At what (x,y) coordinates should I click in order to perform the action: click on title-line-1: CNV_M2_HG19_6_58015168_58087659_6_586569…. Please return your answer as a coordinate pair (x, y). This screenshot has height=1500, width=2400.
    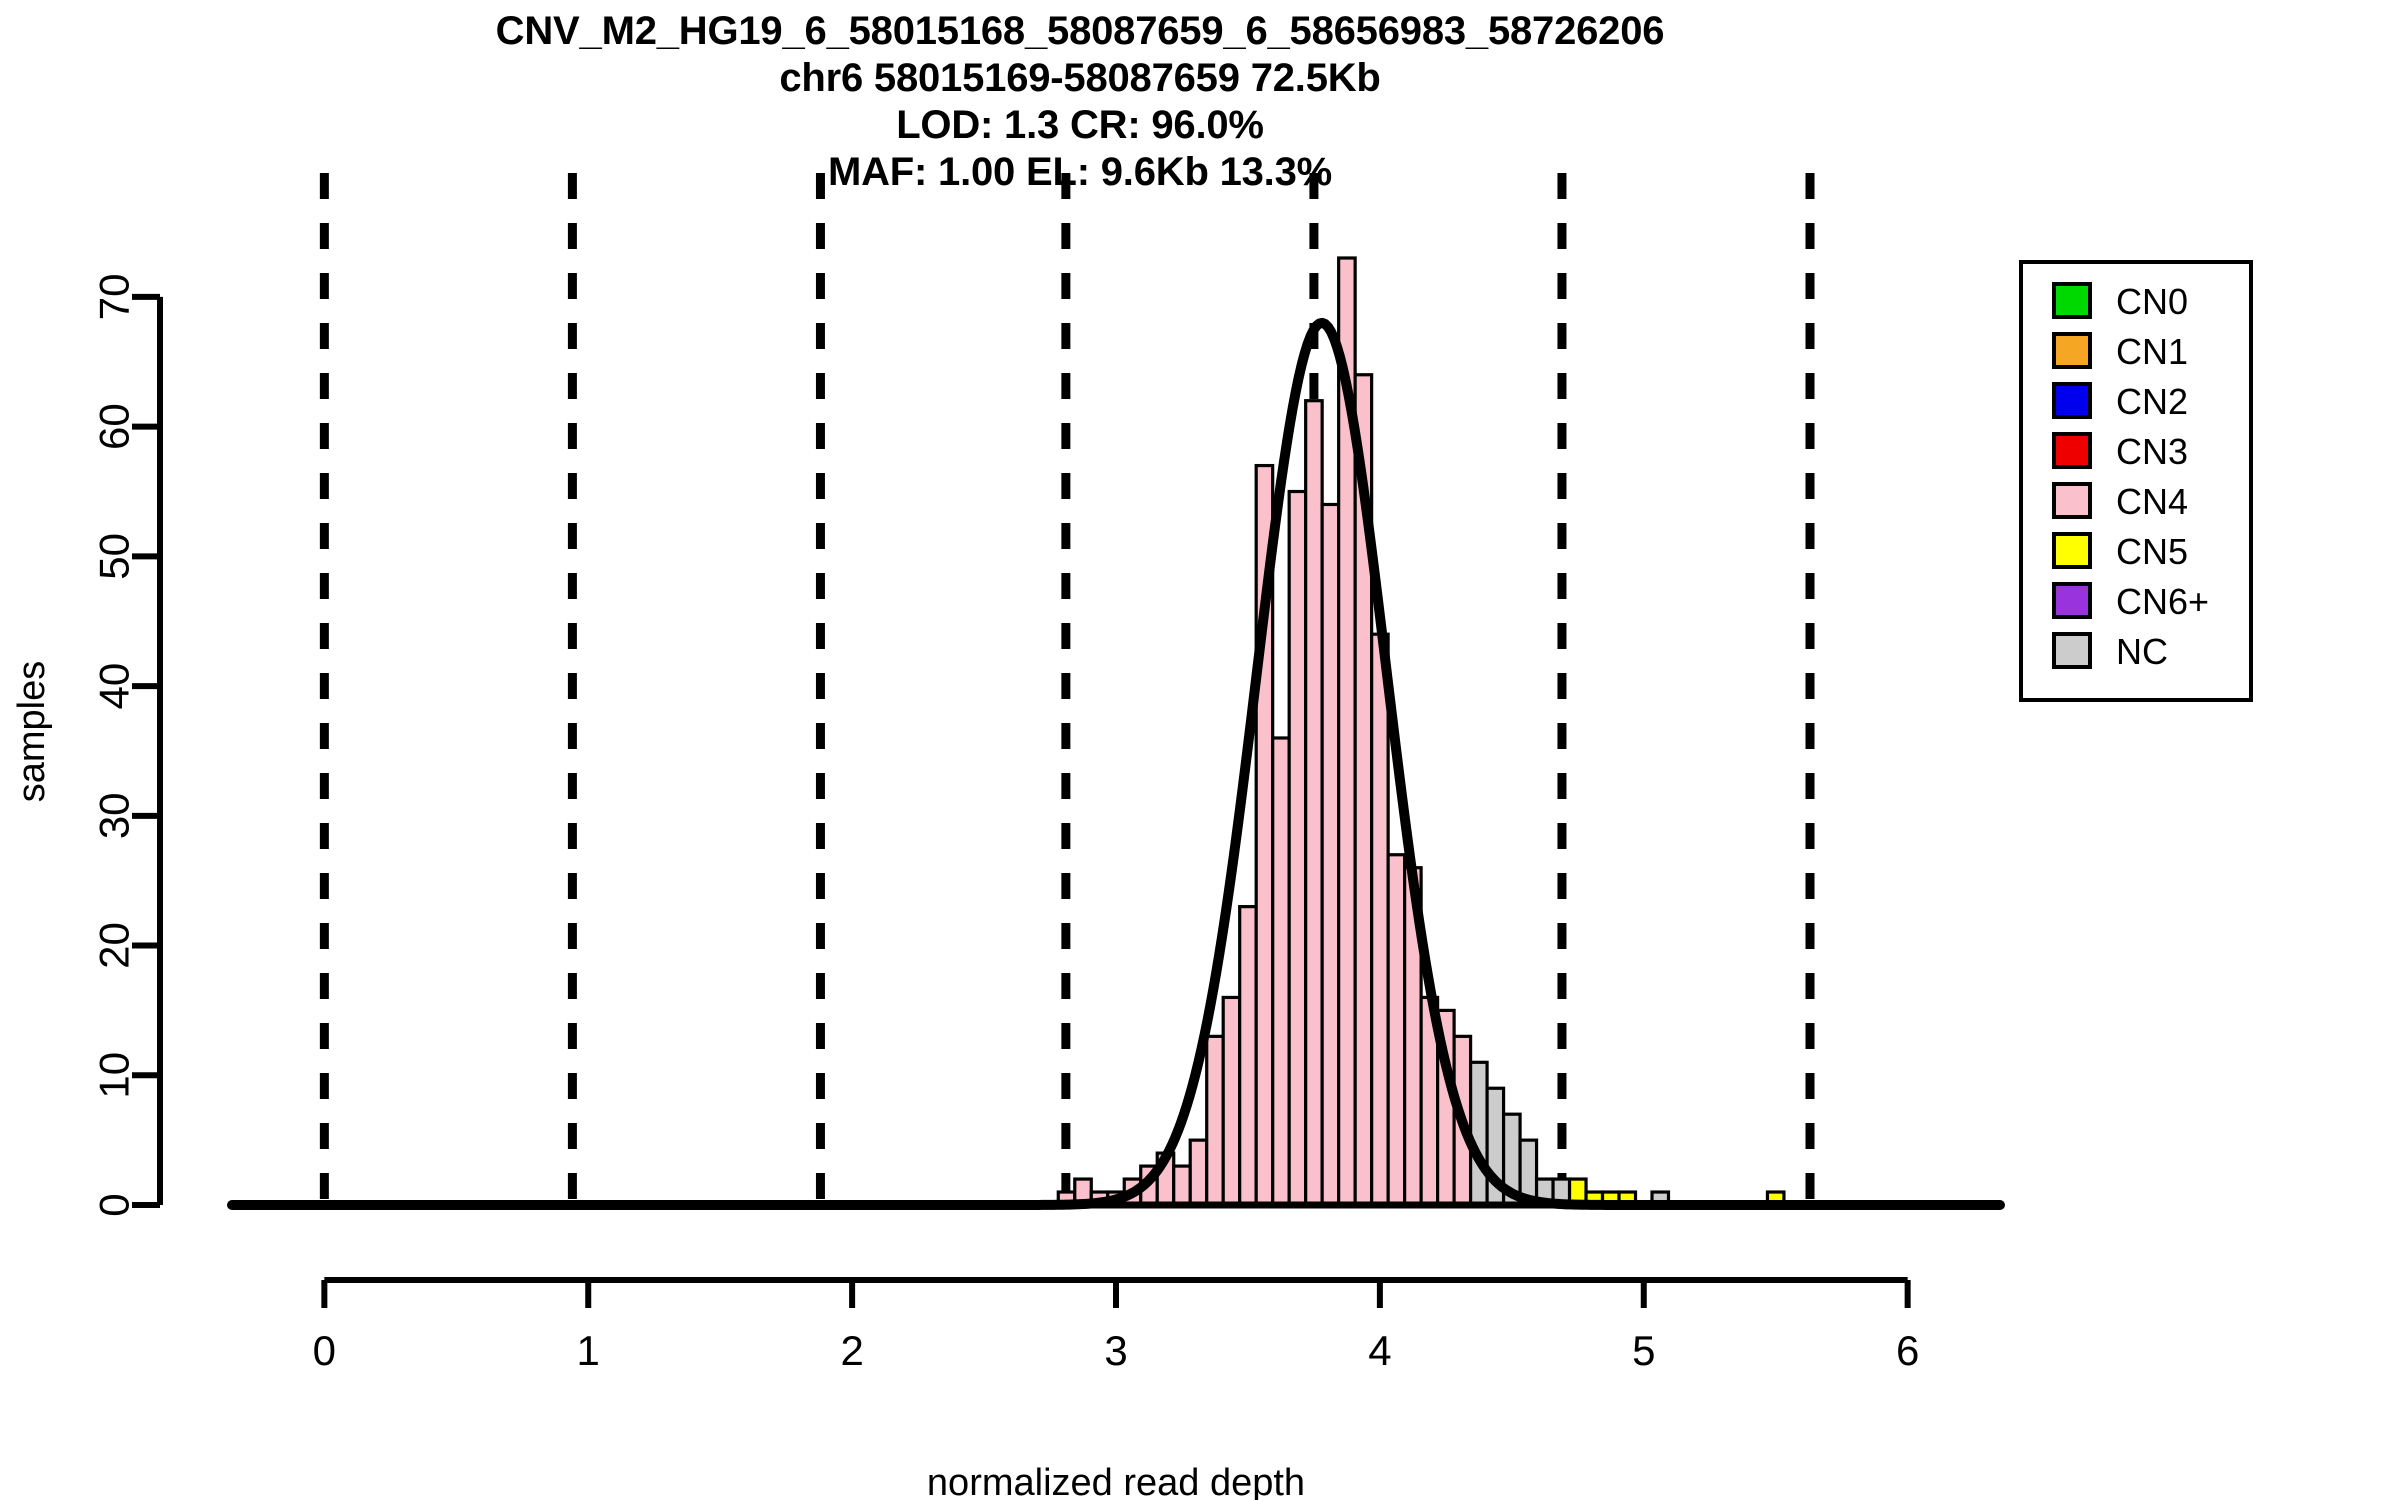
    Looking at the image, I should click on (1080, 31).